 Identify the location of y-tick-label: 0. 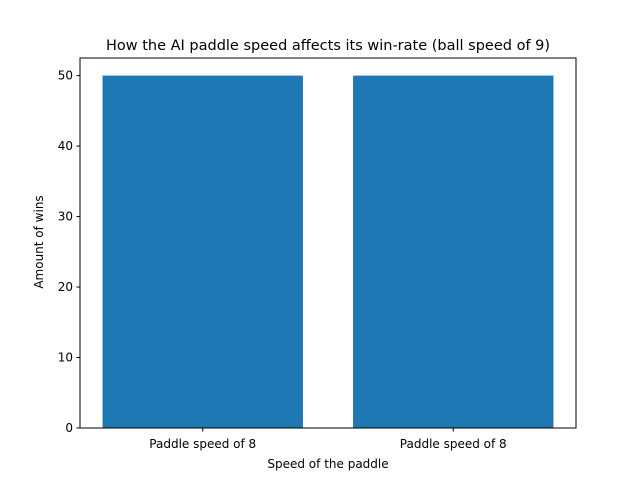
(69, 428).